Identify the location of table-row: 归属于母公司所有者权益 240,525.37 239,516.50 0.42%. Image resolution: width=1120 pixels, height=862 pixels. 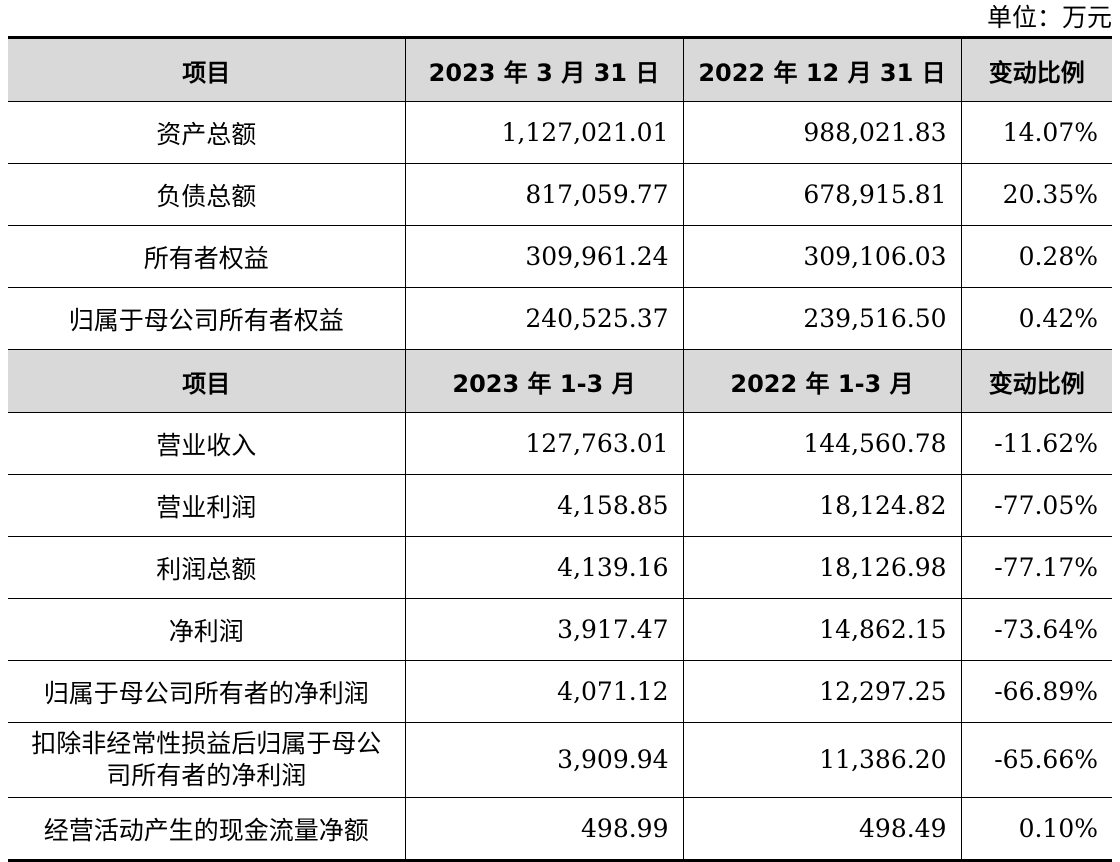
(560, 318).